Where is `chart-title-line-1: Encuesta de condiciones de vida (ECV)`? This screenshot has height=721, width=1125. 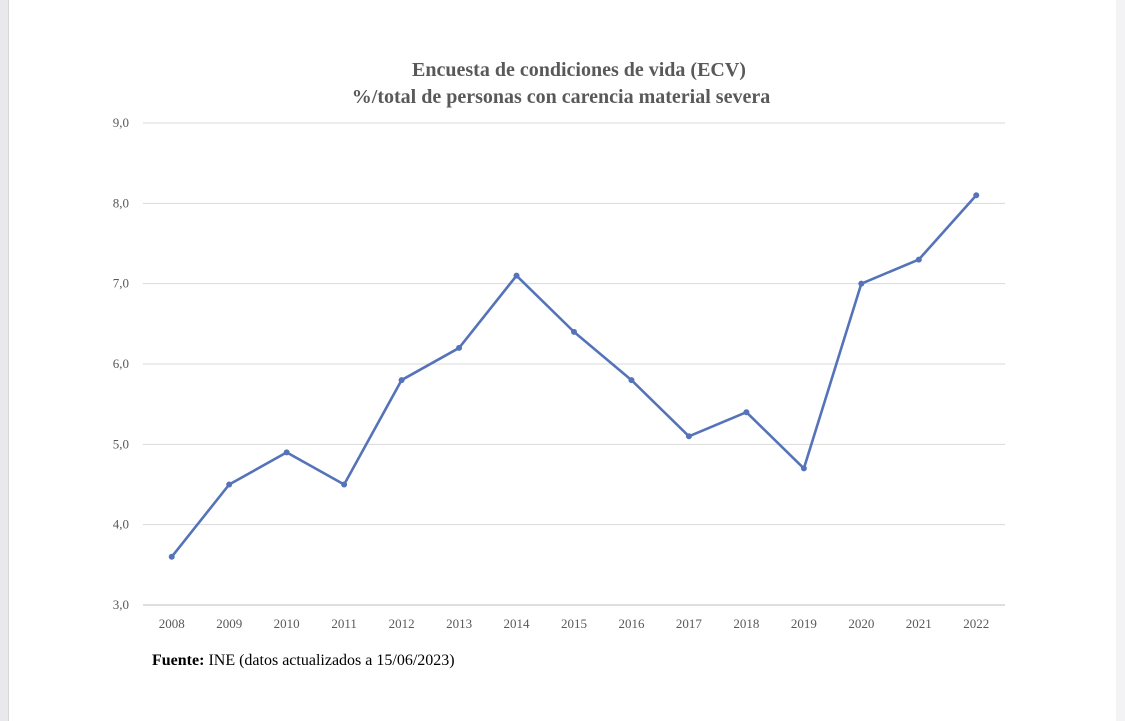 chart-title-line-1: Encuesta de condiciones de vida (ECV) is located at coordinates (579, 70).